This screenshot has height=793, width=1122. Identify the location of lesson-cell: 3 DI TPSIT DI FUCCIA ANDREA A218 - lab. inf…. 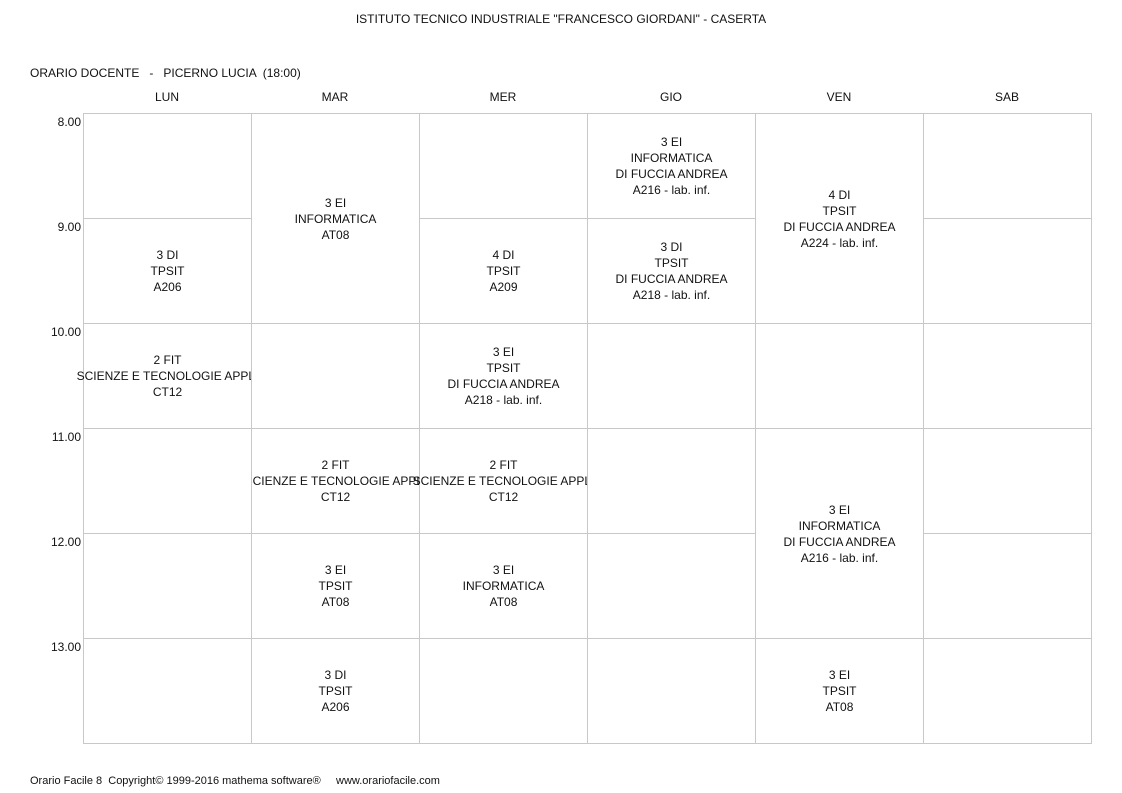
(671, 271).